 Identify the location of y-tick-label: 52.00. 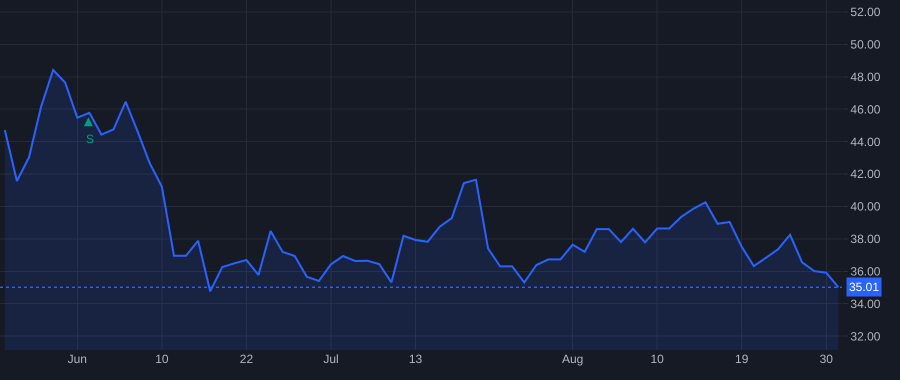
(865, 12).